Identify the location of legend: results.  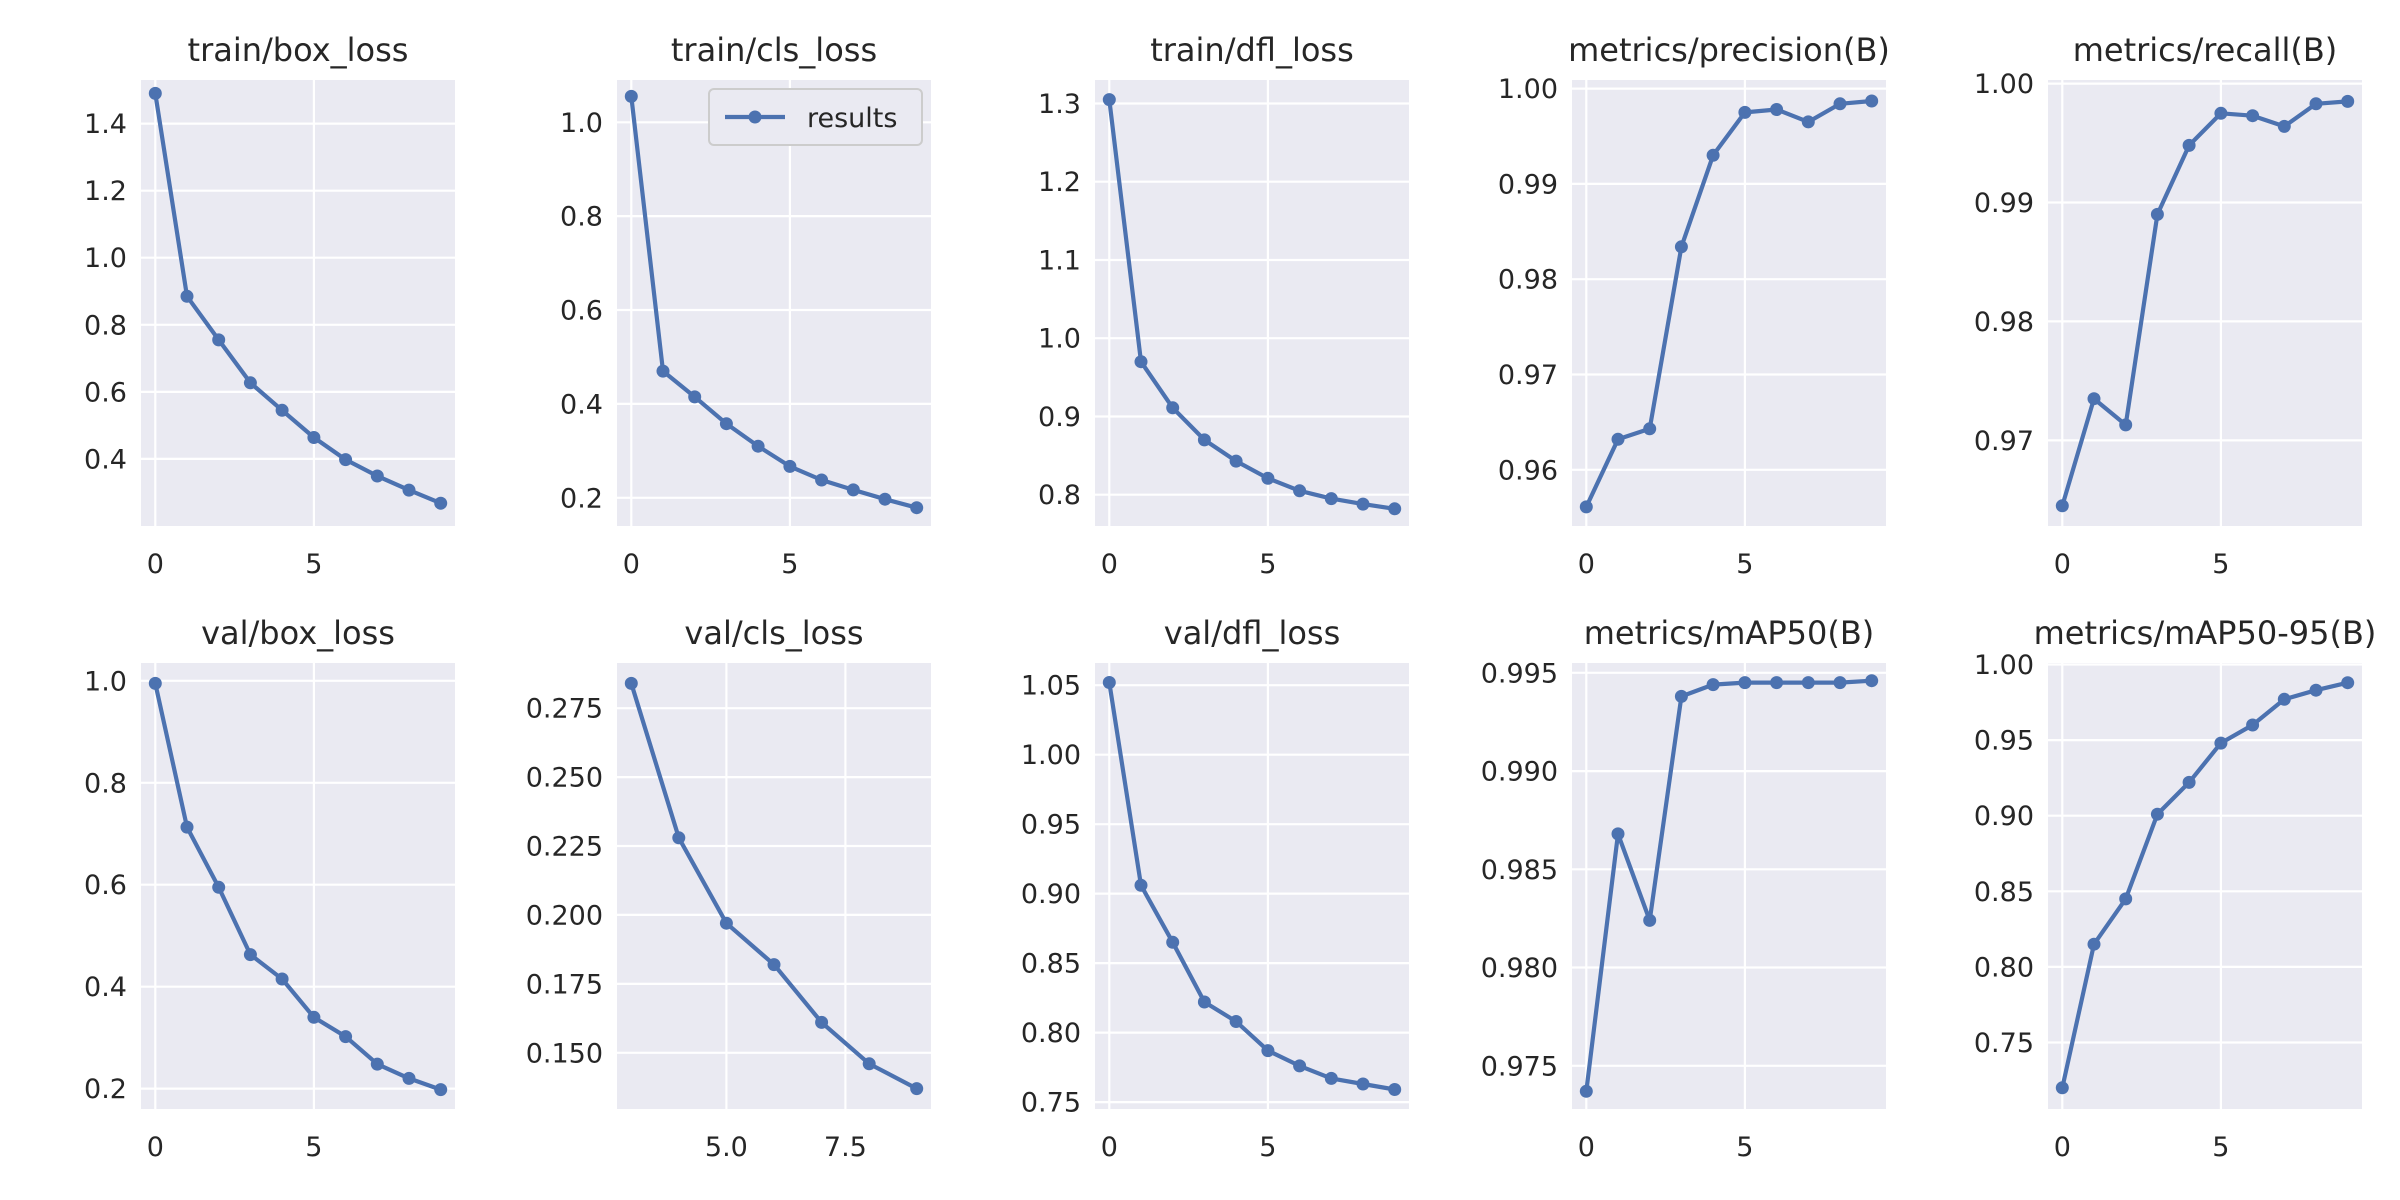
(815, 117).